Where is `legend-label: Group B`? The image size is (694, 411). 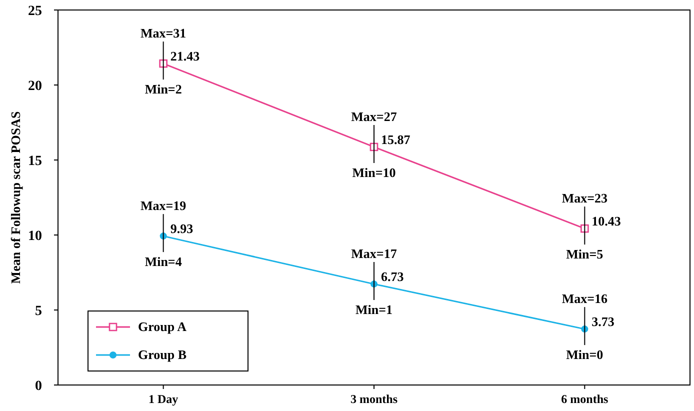
legend-label: Group B is located at coordinates (162, 354).